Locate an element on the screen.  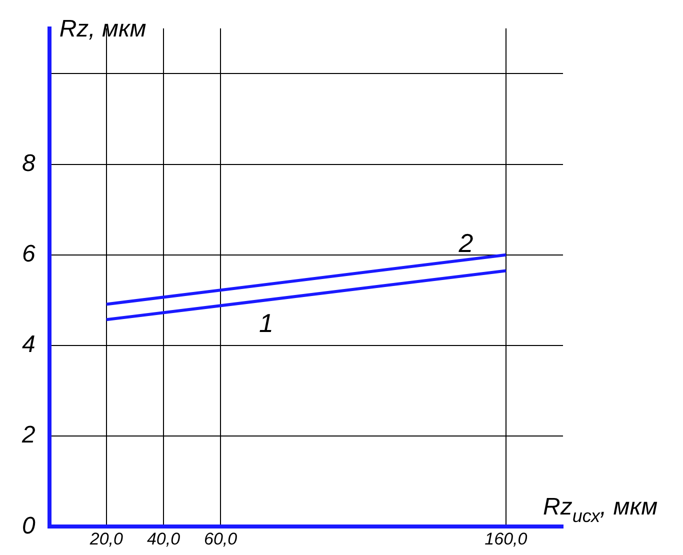
y-tick-label: 0 is located at coordinates (29, 526).